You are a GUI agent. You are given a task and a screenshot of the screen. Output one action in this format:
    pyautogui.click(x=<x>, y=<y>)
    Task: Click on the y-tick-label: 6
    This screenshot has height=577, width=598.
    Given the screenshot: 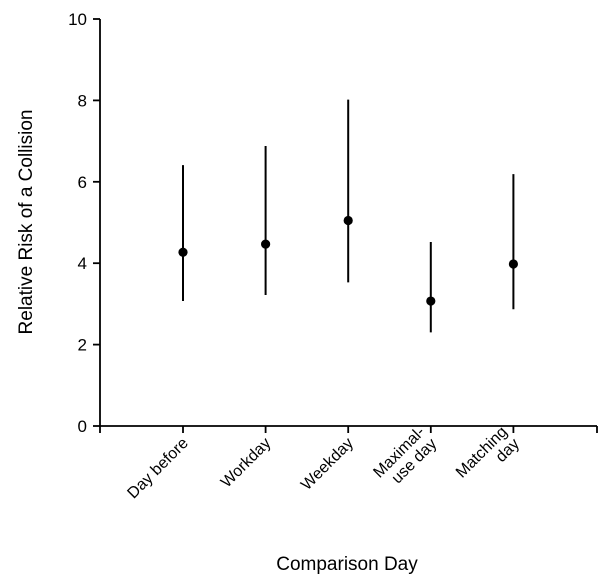 What is the action you would take?
    pyautogui.click(x=82, y=182)
    